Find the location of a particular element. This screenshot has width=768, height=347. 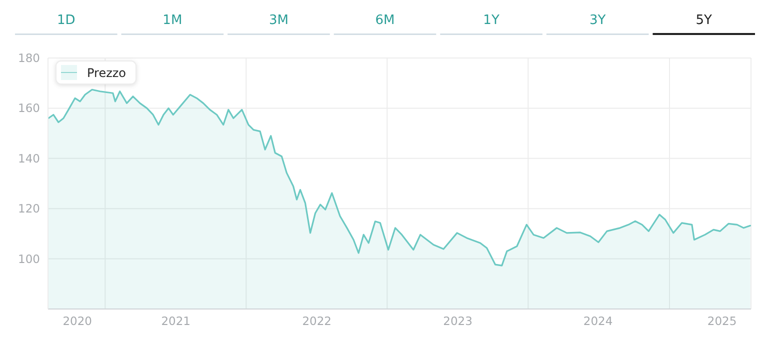

y-tick-label: 100 is located at coordinates (29, 259).